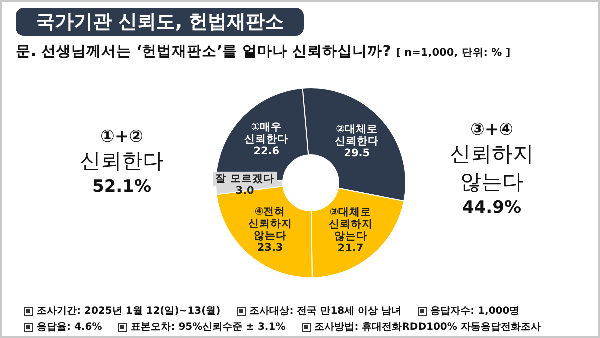  What do you see at coordinates (208, 327) in the screenshot?
I see `text: 표본오차: 95%신뢰수준 ± 3.1%` at bounding box center [208, 327].